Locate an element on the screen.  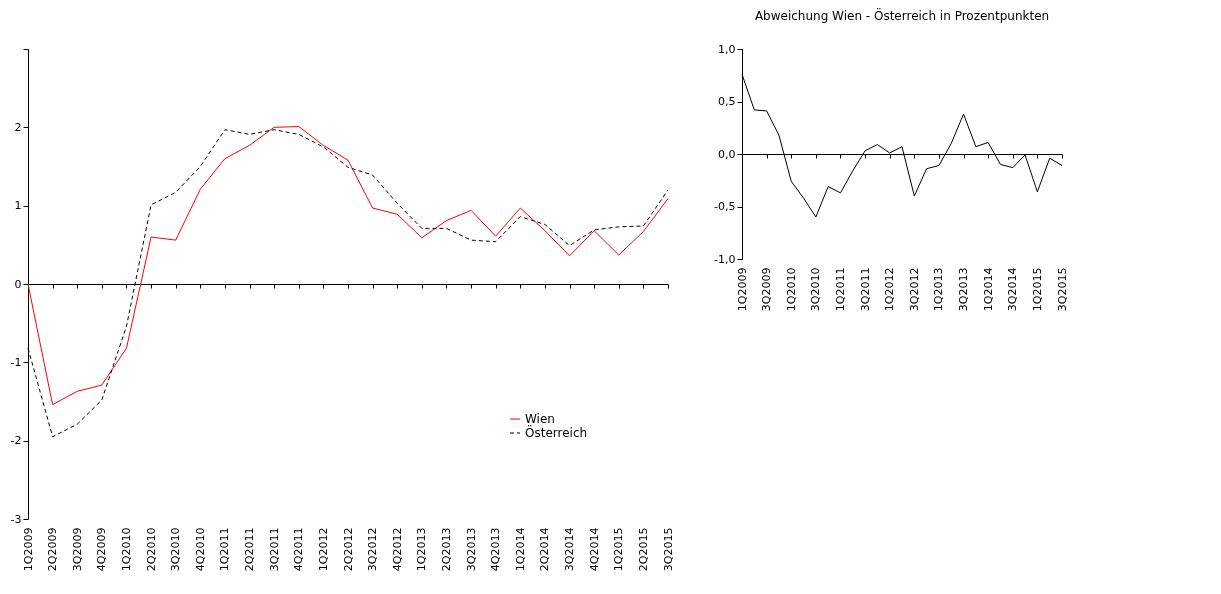
x-tick-label: 4Q2011 is located at coordinates (299, 549).